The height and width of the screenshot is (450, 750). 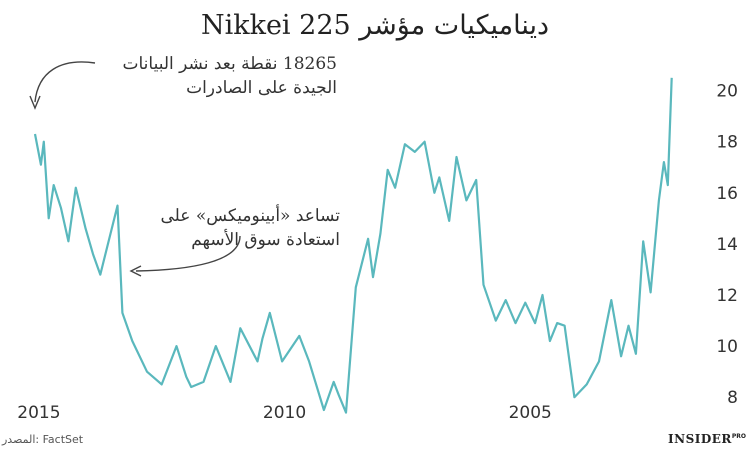 What do you see at coordinates (251, 228) in the screenshot?
I see `annotation-abenomics: تساعد «أبينوميكس» على استعادة سوق الأسهم` at bounding box center [251, 228].